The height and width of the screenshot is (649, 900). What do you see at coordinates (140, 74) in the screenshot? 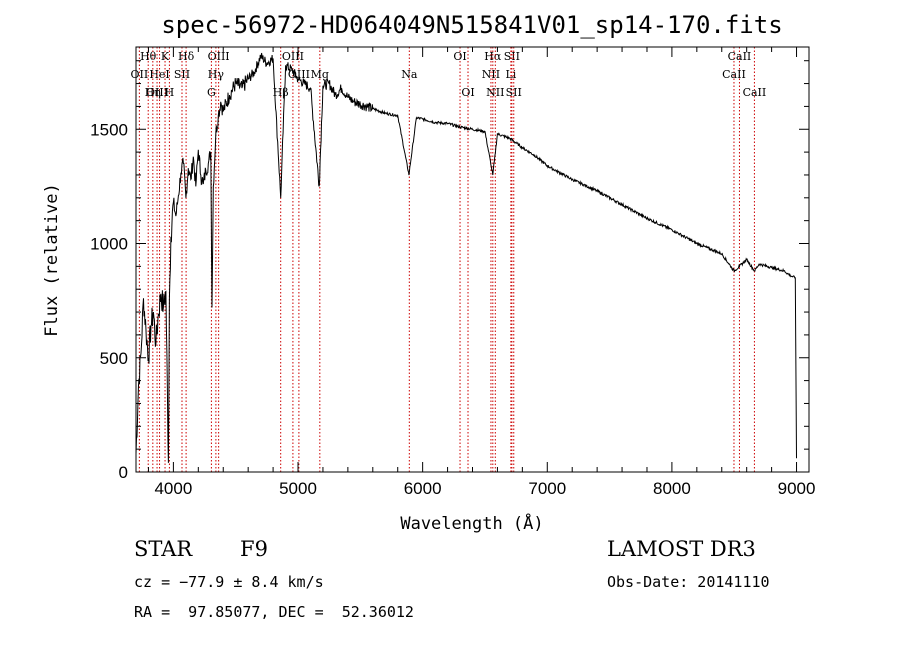
I see `spectral-line-label: OII` at bounding box center [140, 74].